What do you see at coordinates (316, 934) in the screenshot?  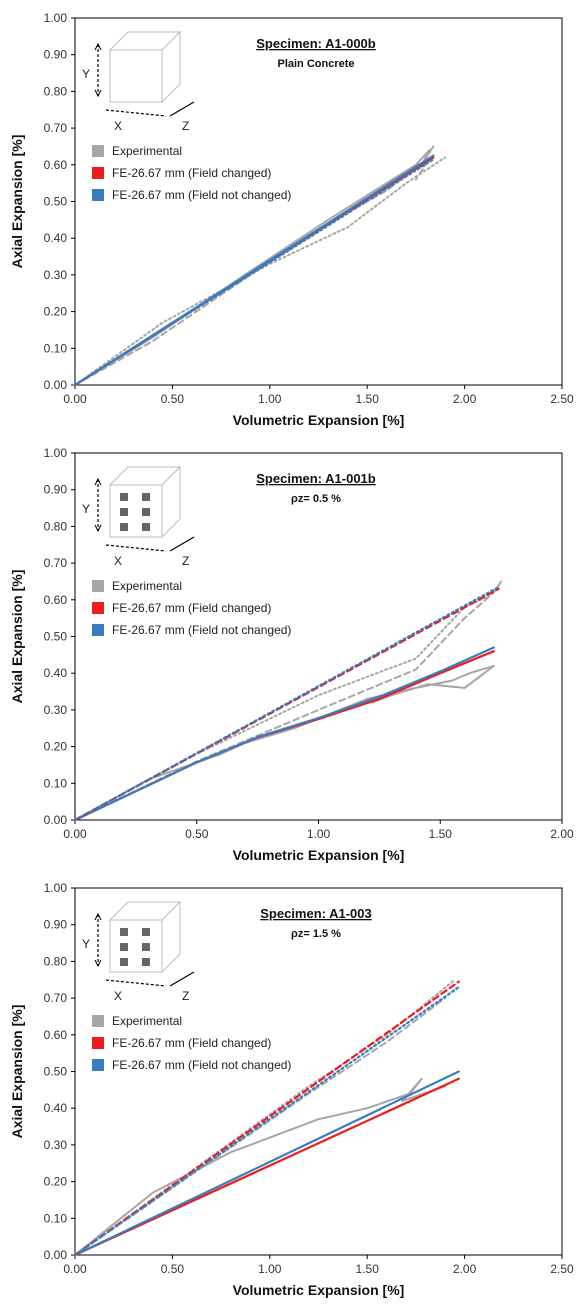 I see `chart-subtitle: ρz= 1.5 %` at bounding box center [316, 934].